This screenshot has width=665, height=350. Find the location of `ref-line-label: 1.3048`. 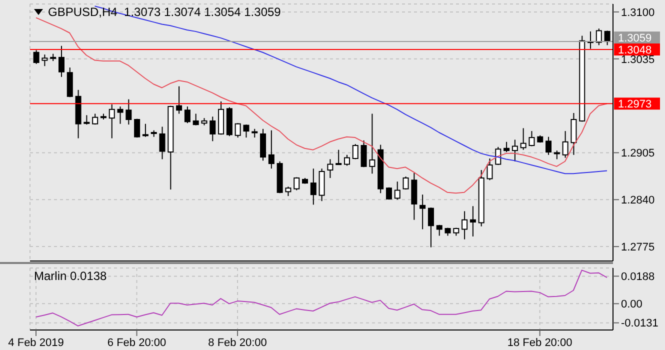

ref-line-label: 1.3048 is located at coordinates (635, 50).